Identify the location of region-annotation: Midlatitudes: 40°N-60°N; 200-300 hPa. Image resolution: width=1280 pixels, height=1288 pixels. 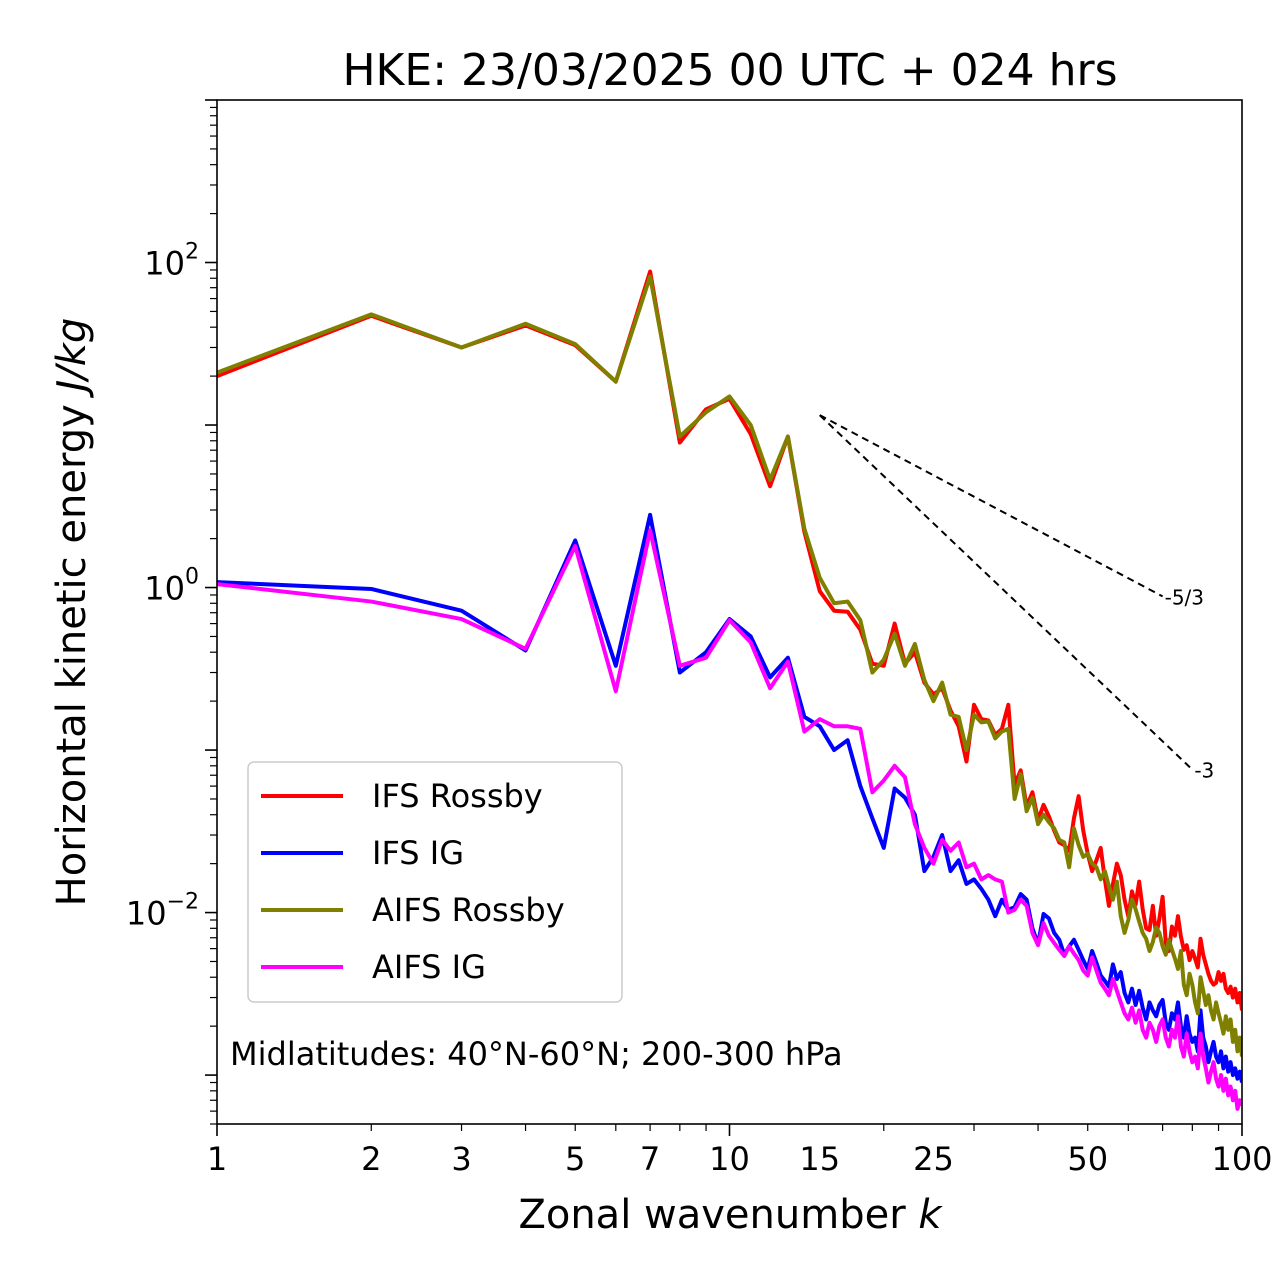
(536, 1054).